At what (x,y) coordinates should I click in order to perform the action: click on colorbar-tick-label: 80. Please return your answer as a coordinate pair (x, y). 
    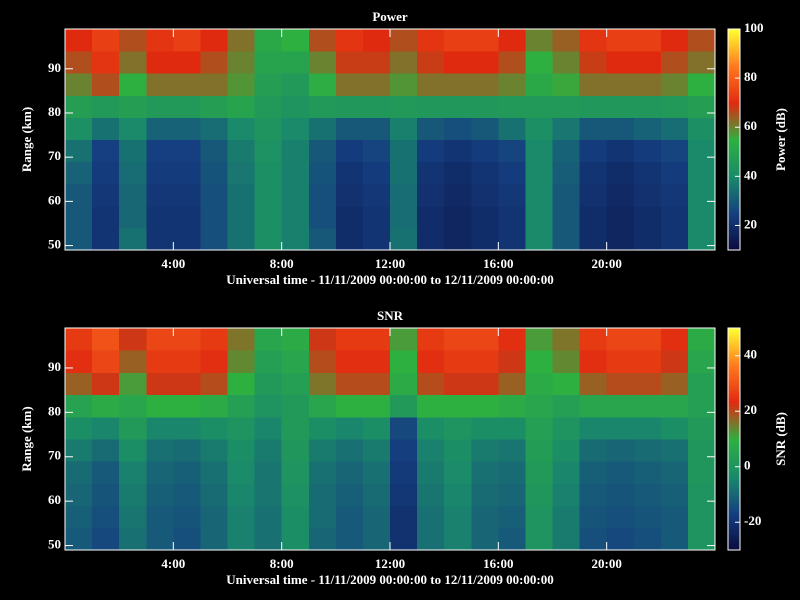
    Looking at the image, I should click on (750, 76).